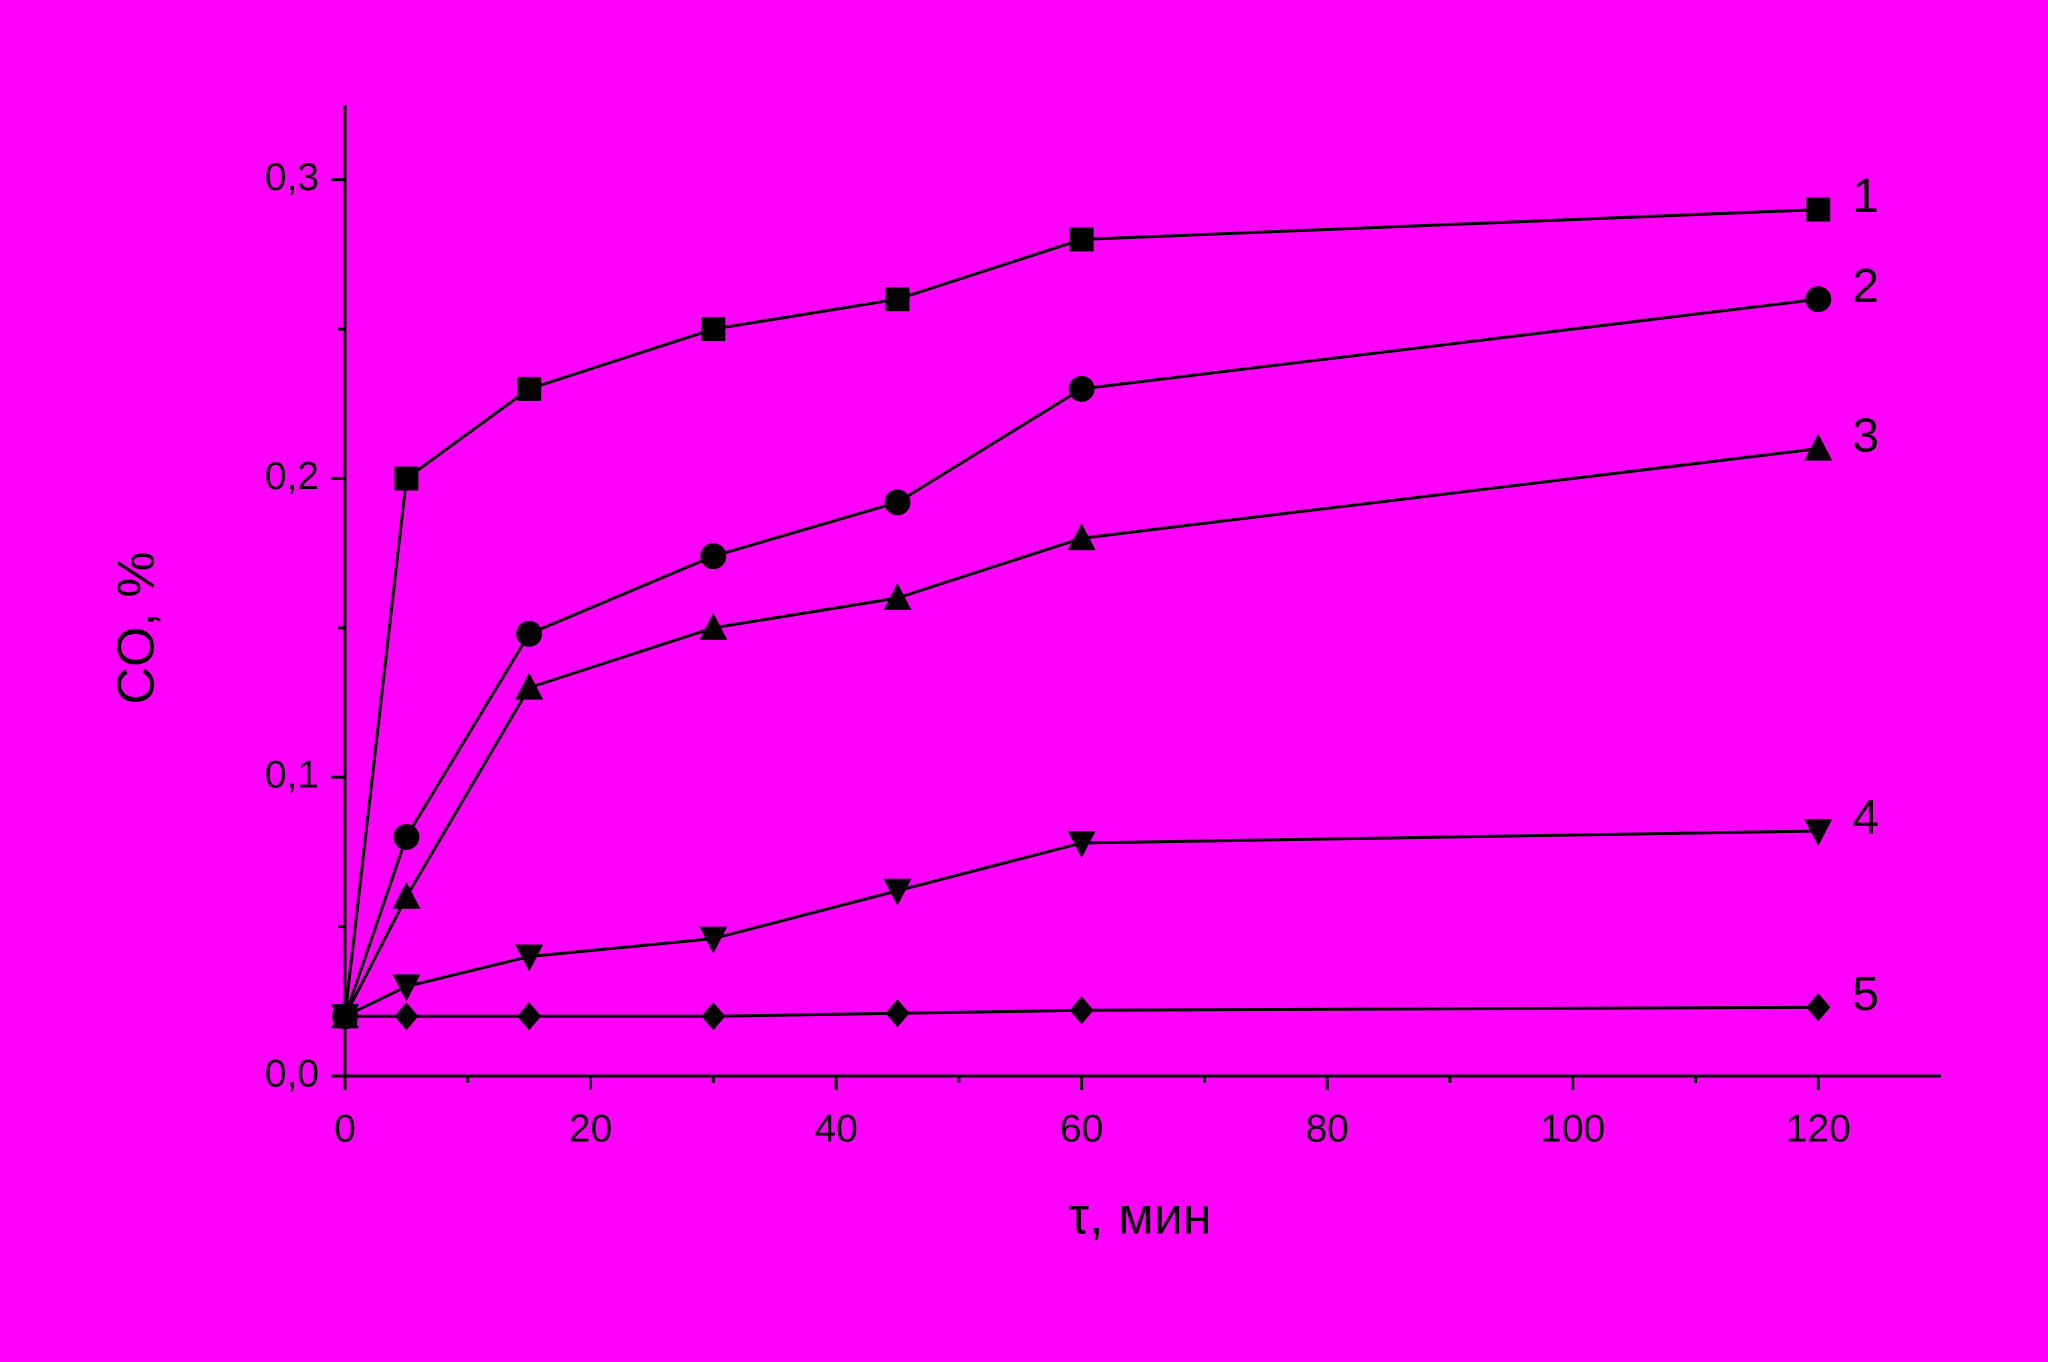 Image resolution: width=2048 pixels, height=1362 pixels. What do you see at coordinates (1140, 1217) in the screenshot?
I see `x-axis-label: τ, мин` at bounding box center [1140, 1217].